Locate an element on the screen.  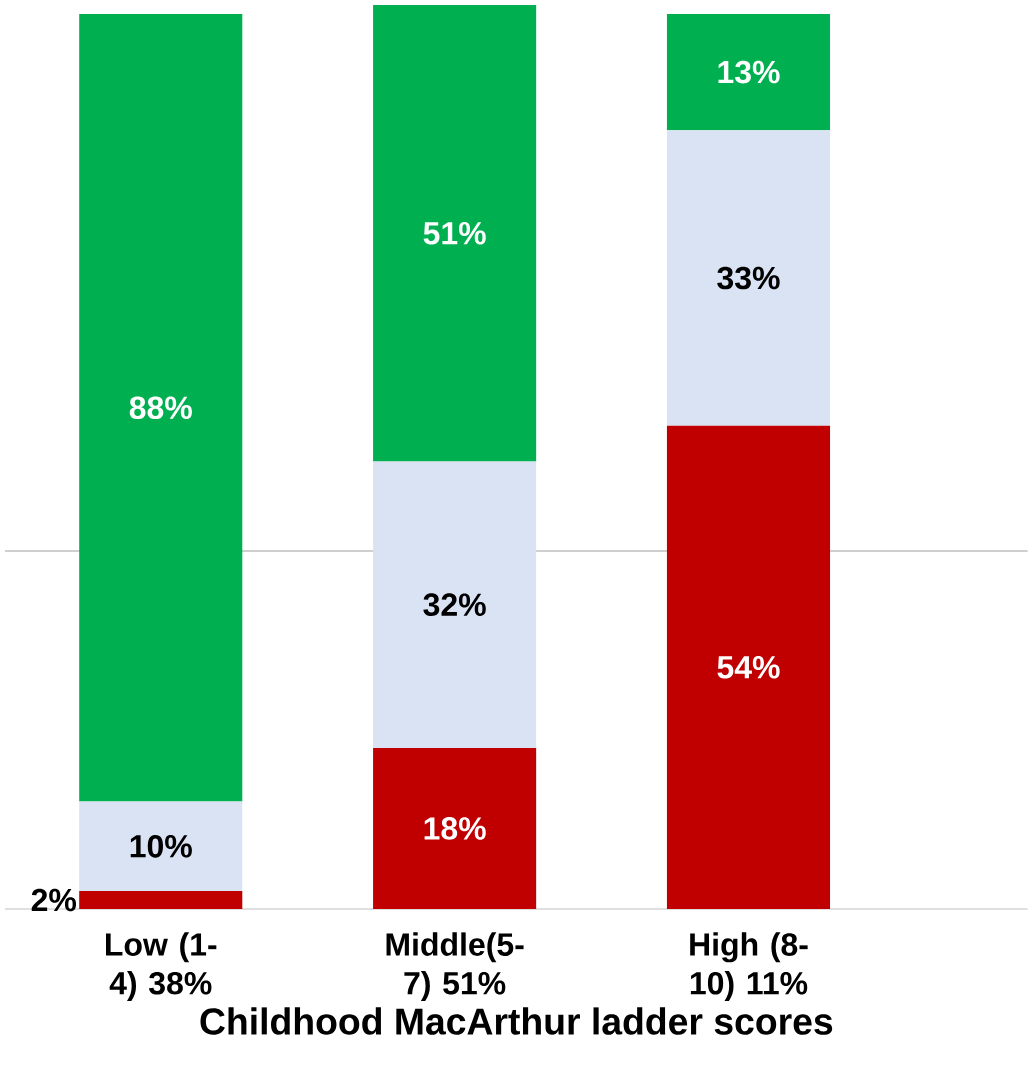
x-tick-label: Middle(5-7) 51% is located at coordinates (455, 966).